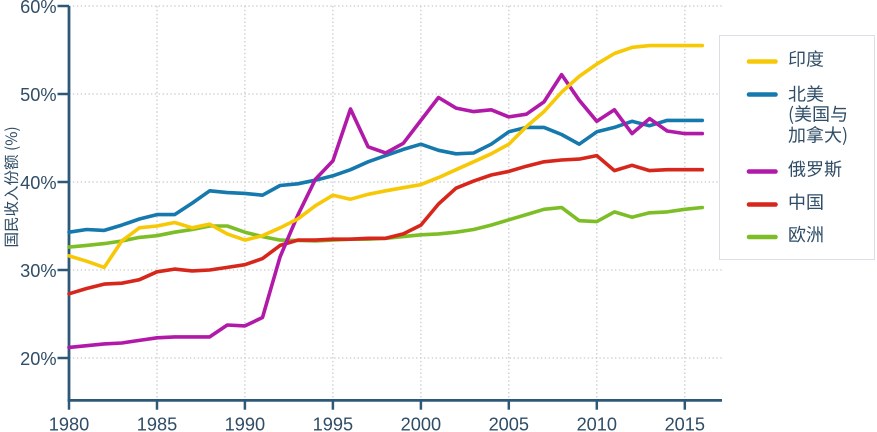 This screenshot has width=877, height=432. What do you see at coordinates (38, 95) in the screenshot?
I see `svg-text: 50%` at bounding box center [38, 95].